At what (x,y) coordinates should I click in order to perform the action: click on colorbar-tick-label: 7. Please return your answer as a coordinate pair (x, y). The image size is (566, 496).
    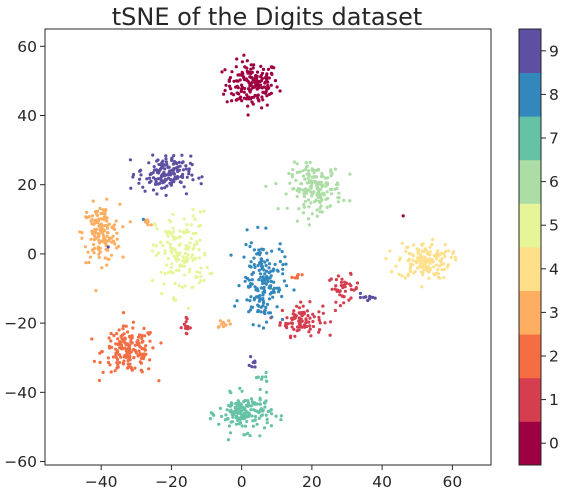
    Looking at the image, I should click on (554, 139).